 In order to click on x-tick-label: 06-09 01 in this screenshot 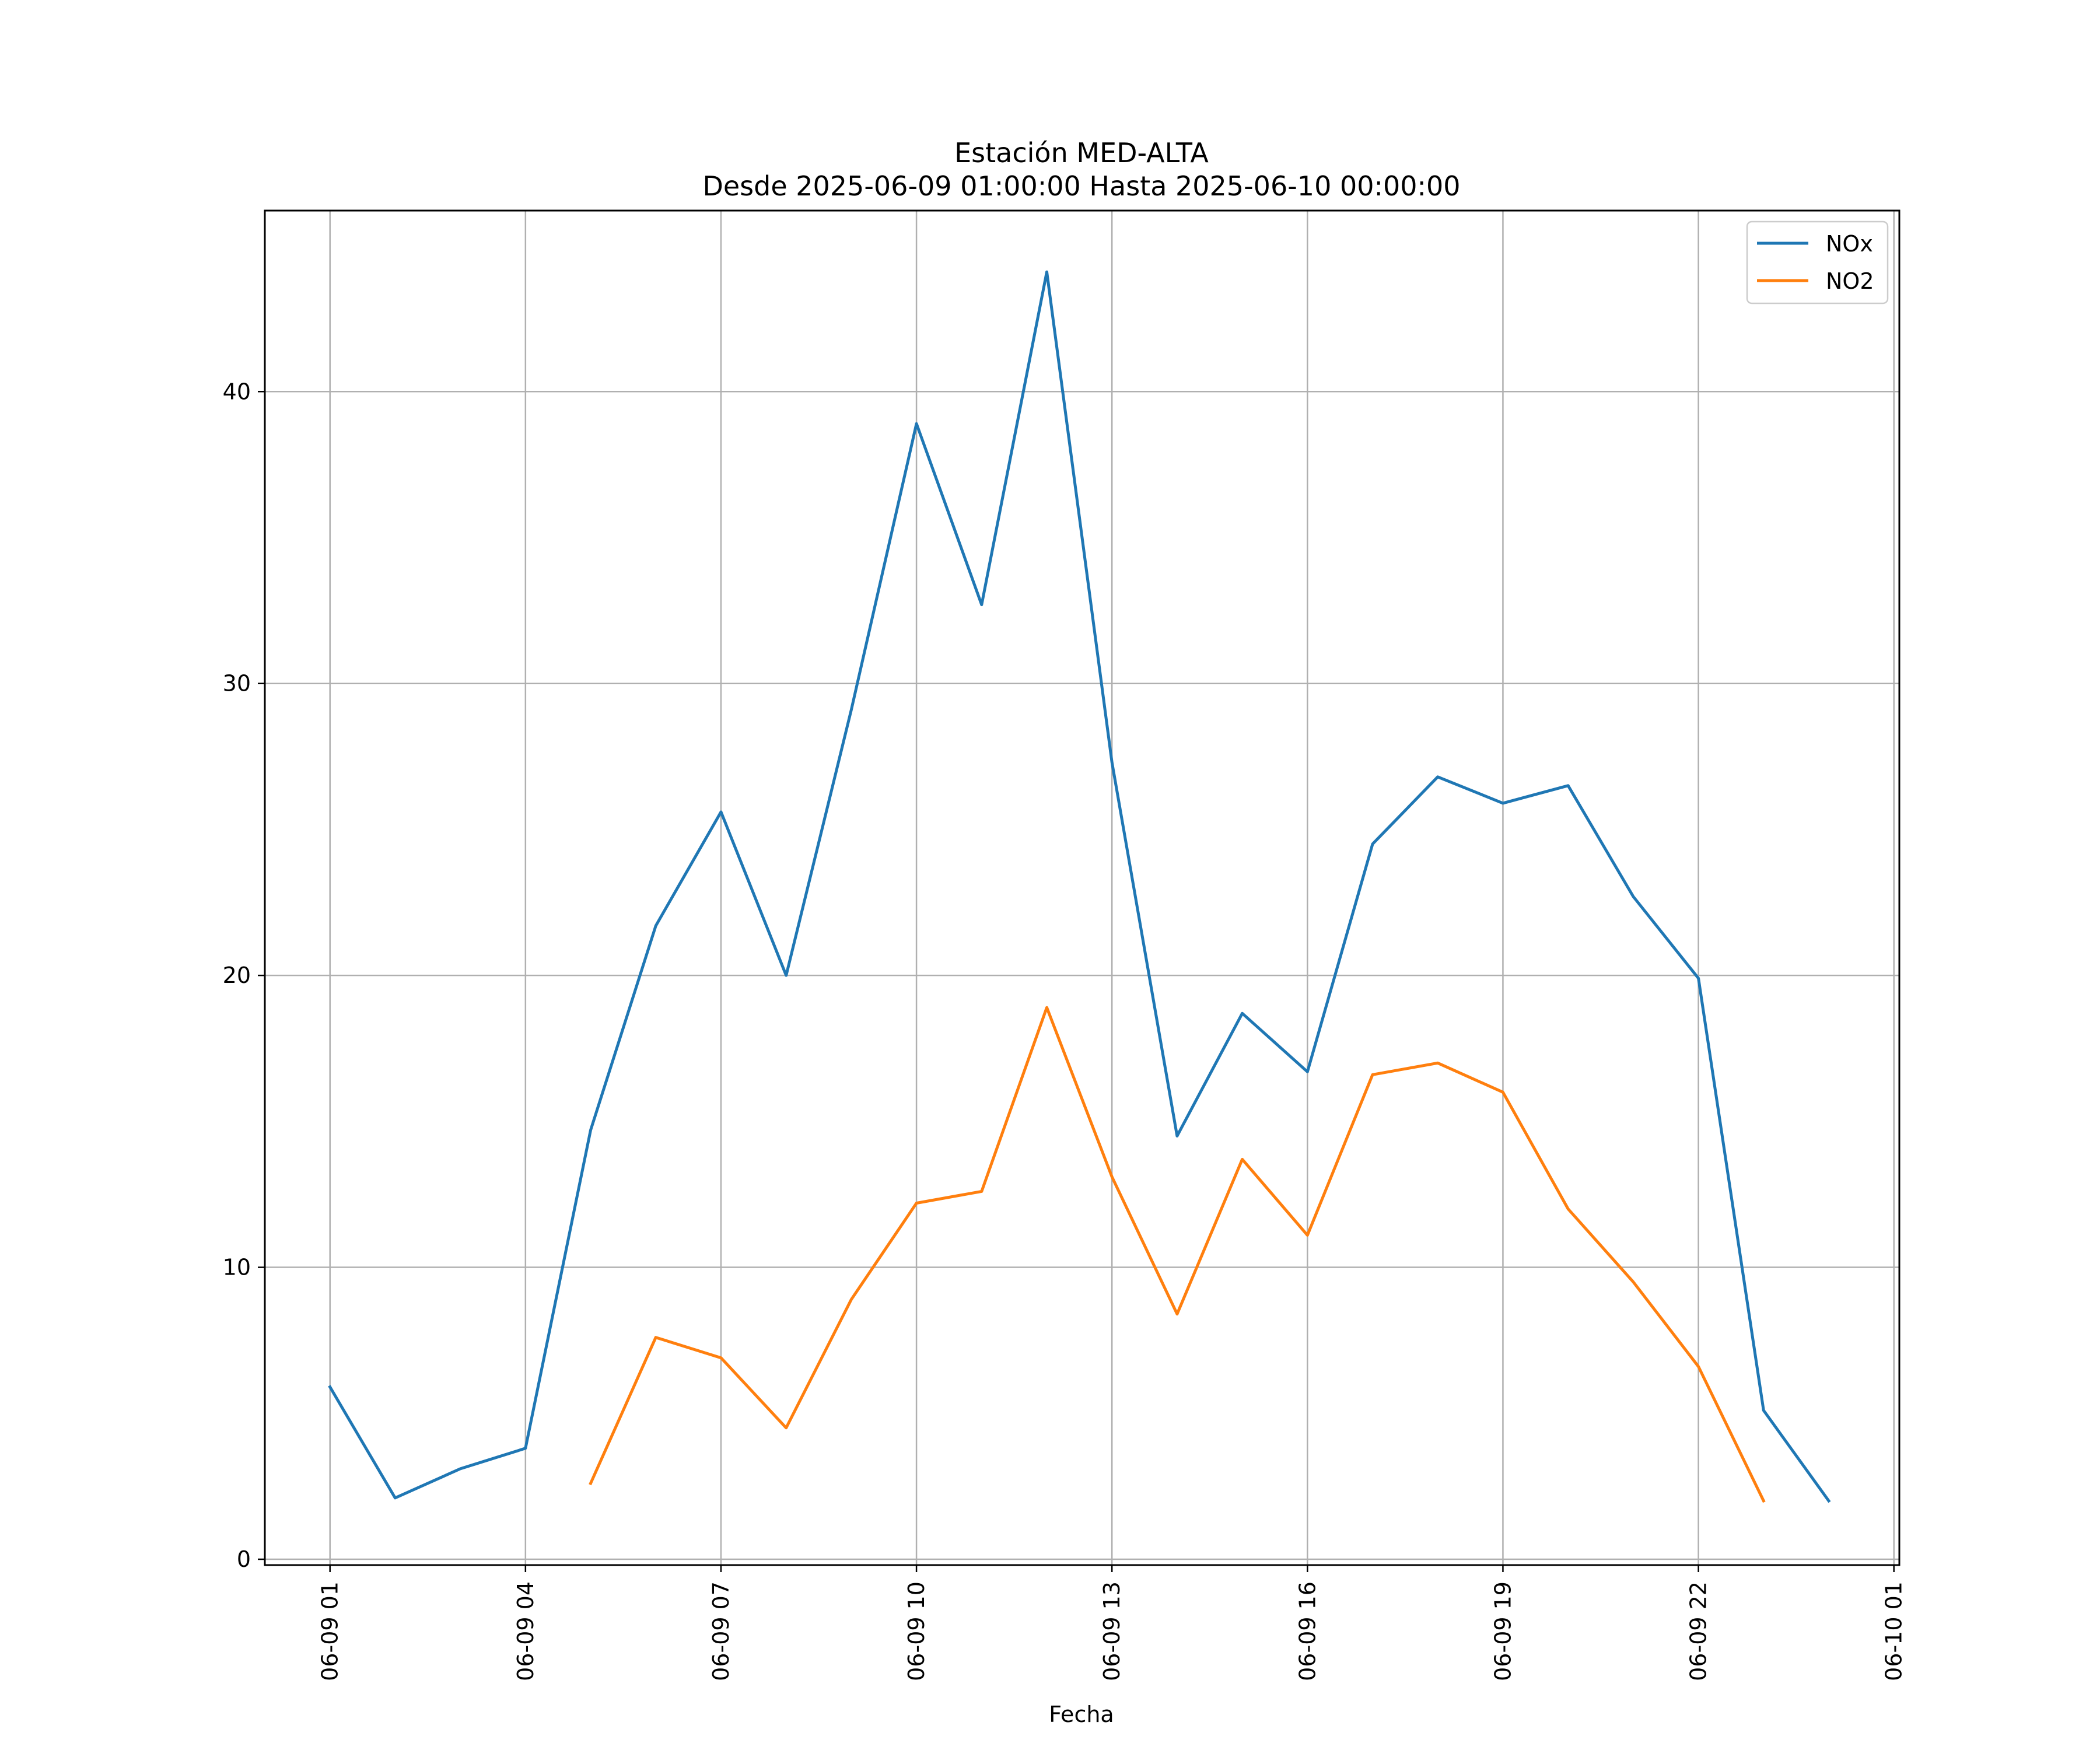, I will do `click(330, 1631)`.